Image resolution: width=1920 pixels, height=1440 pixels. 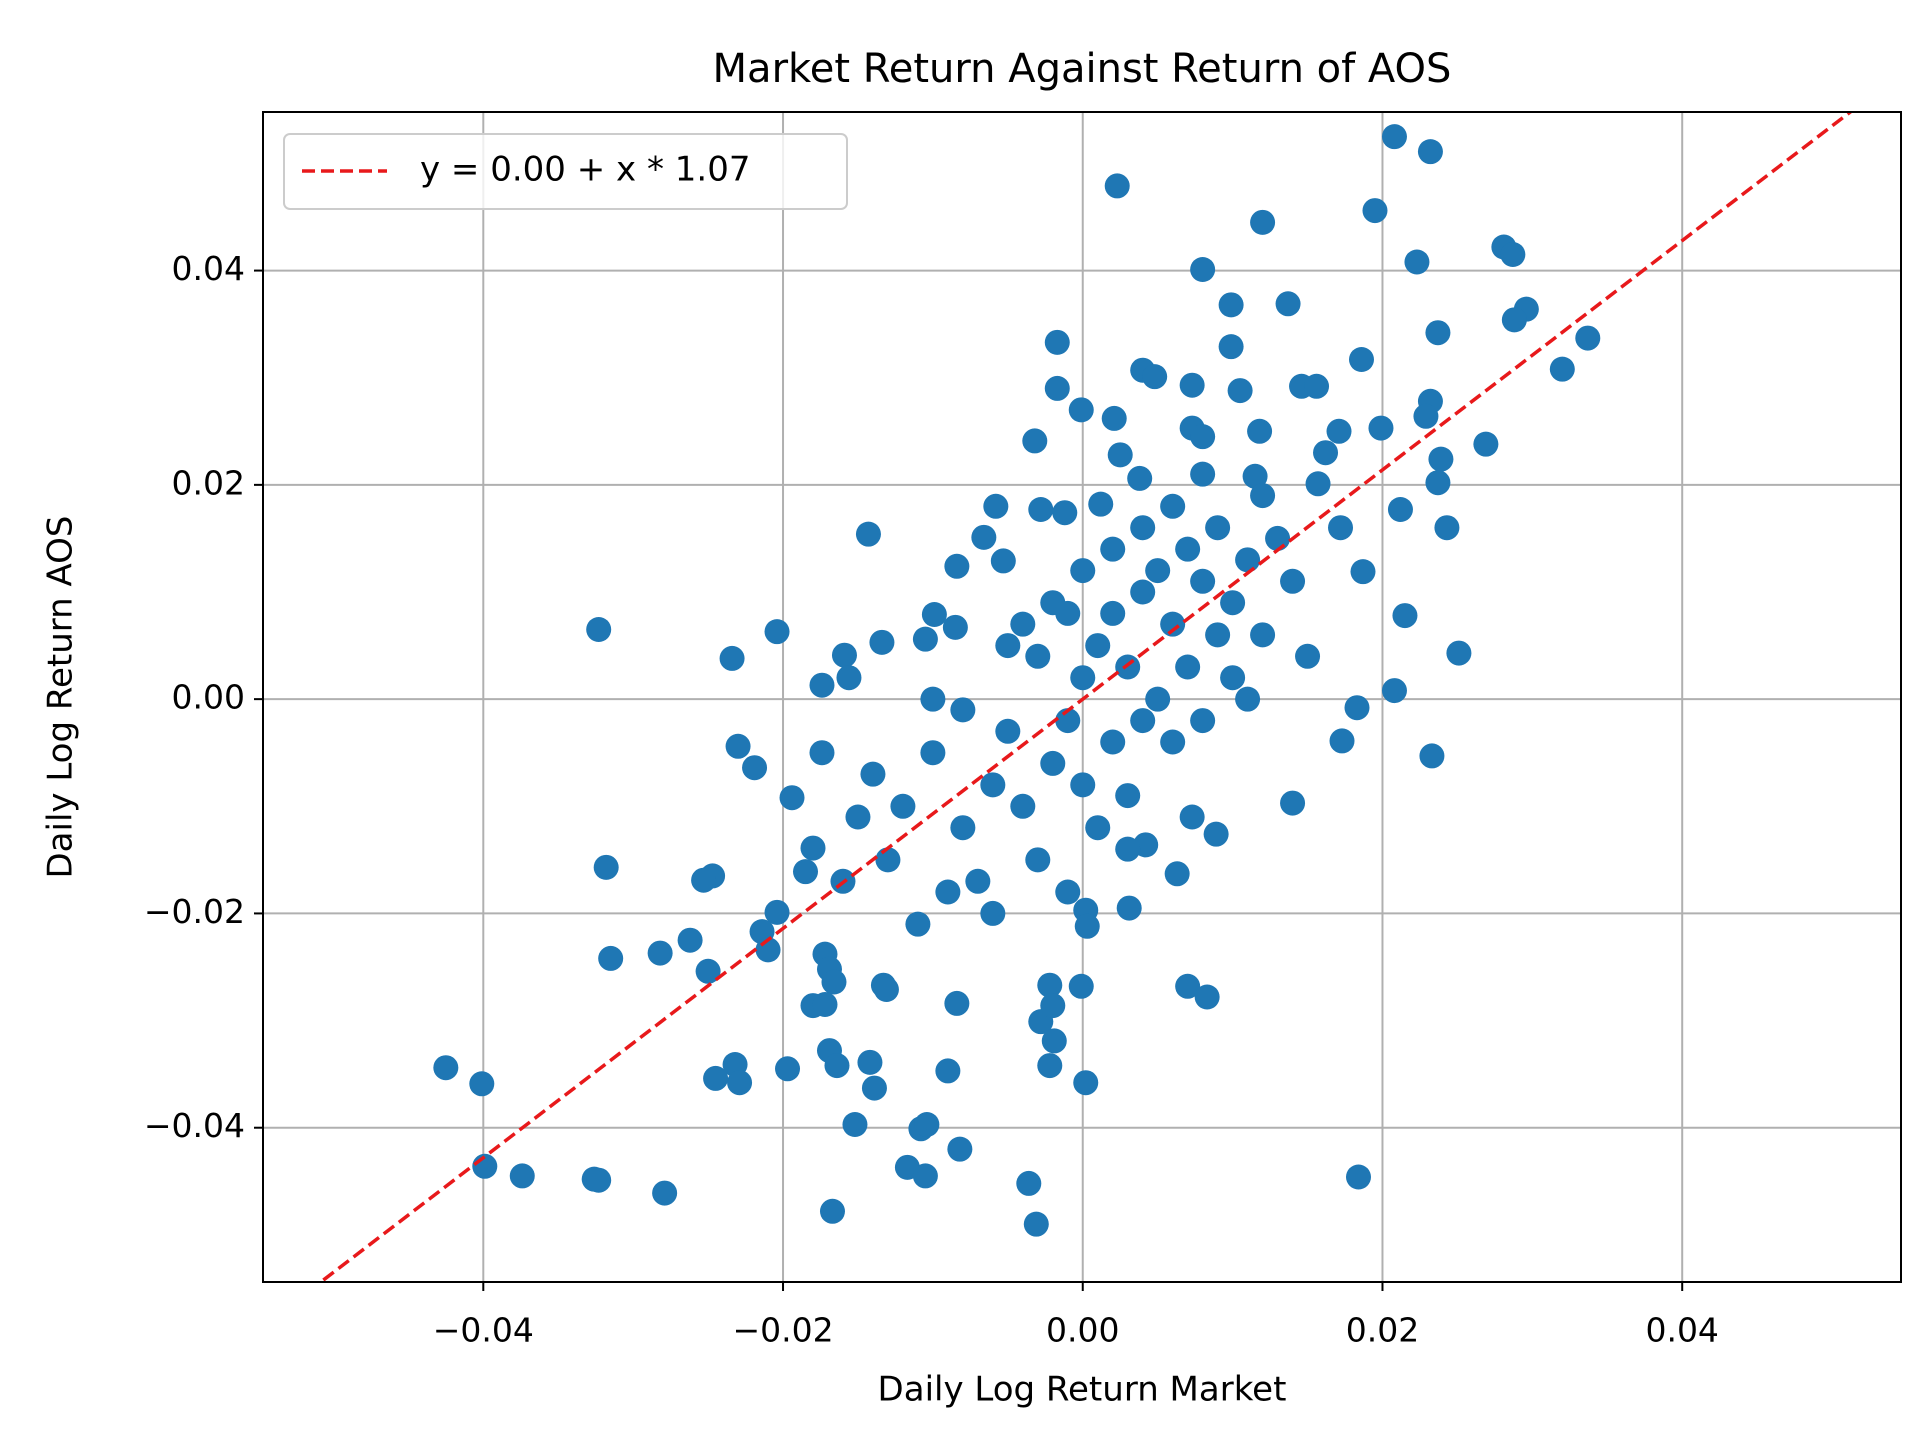 What do you see at coordinates (1082, 69) in the screenshot?
I see `chart-title: Market Return Against Return of AOS` at bounding box center [1082, 69].